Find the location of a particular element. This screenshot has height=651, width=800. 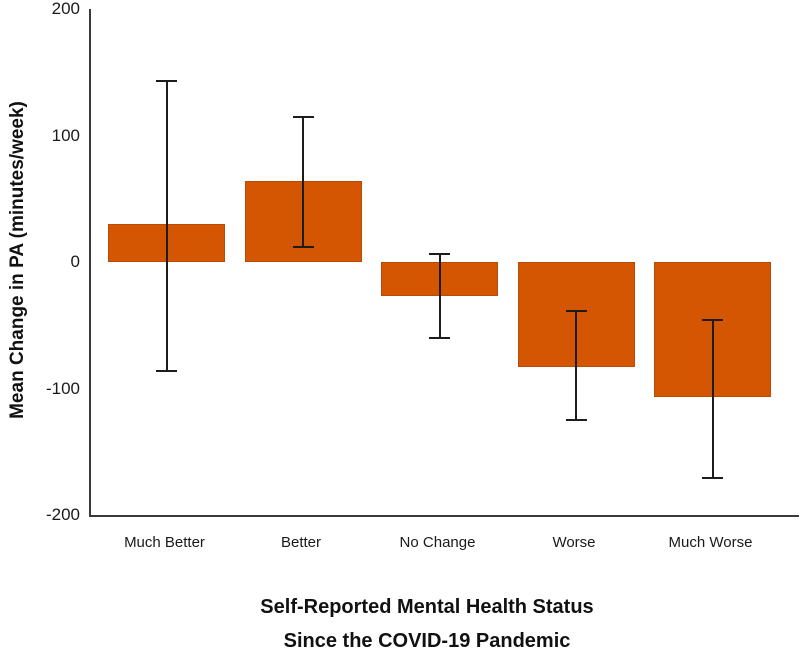

category-label-much-better: Much Better is located at coordinates (164, 542).